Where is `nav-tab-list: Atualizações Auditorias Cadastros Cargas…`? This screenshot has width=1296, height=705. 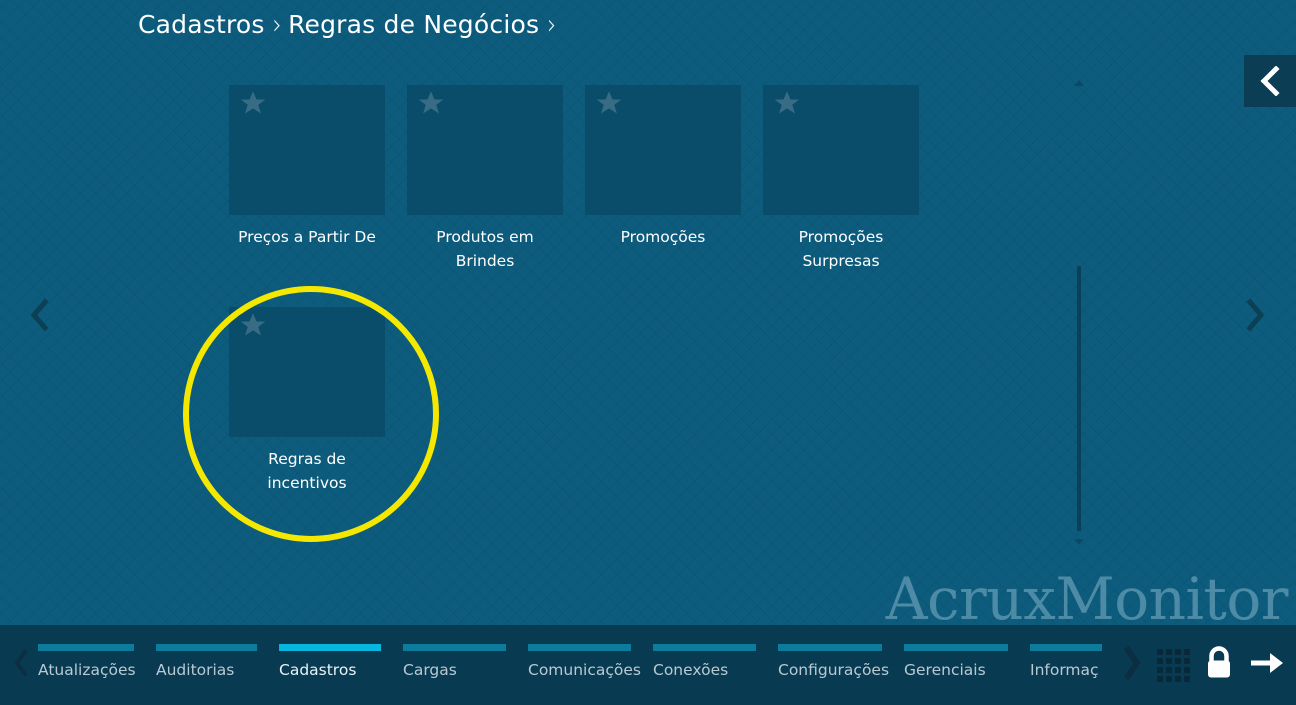
nav-tab-list: Atualizações Auditorias Cadastros Cargas… is located at coordinates (576, 665).